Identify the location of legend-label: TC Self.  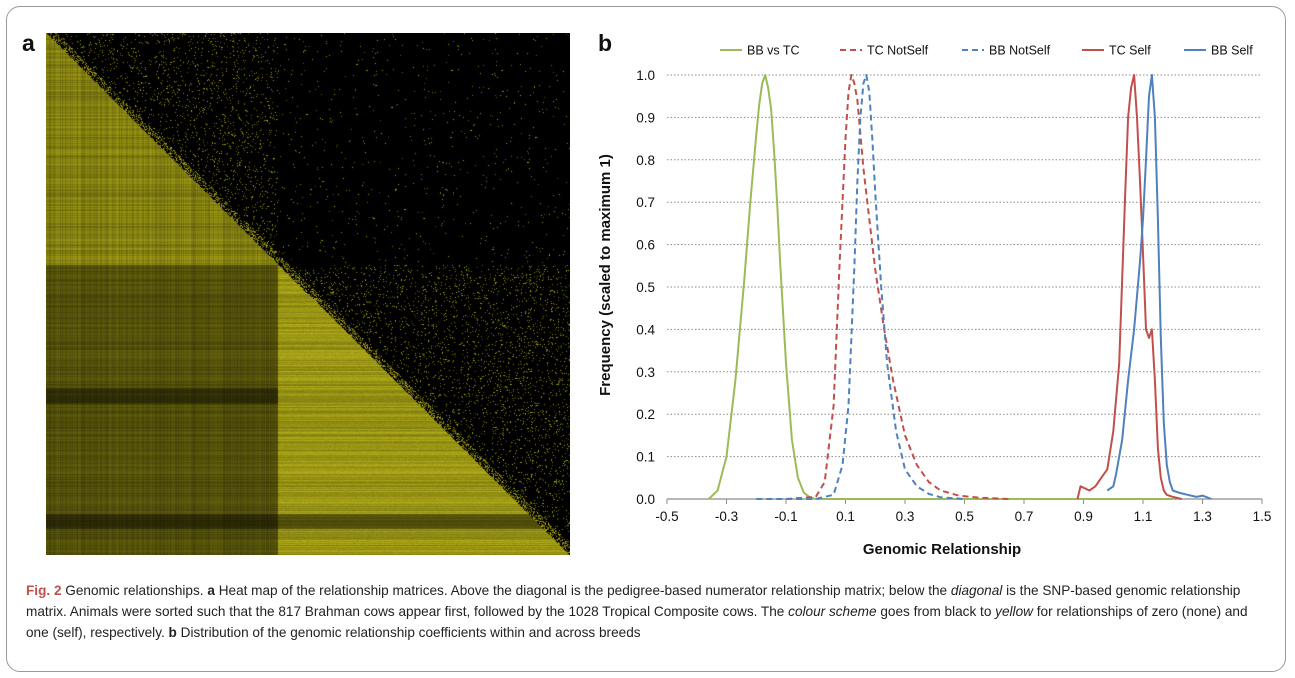
(1130, 51).